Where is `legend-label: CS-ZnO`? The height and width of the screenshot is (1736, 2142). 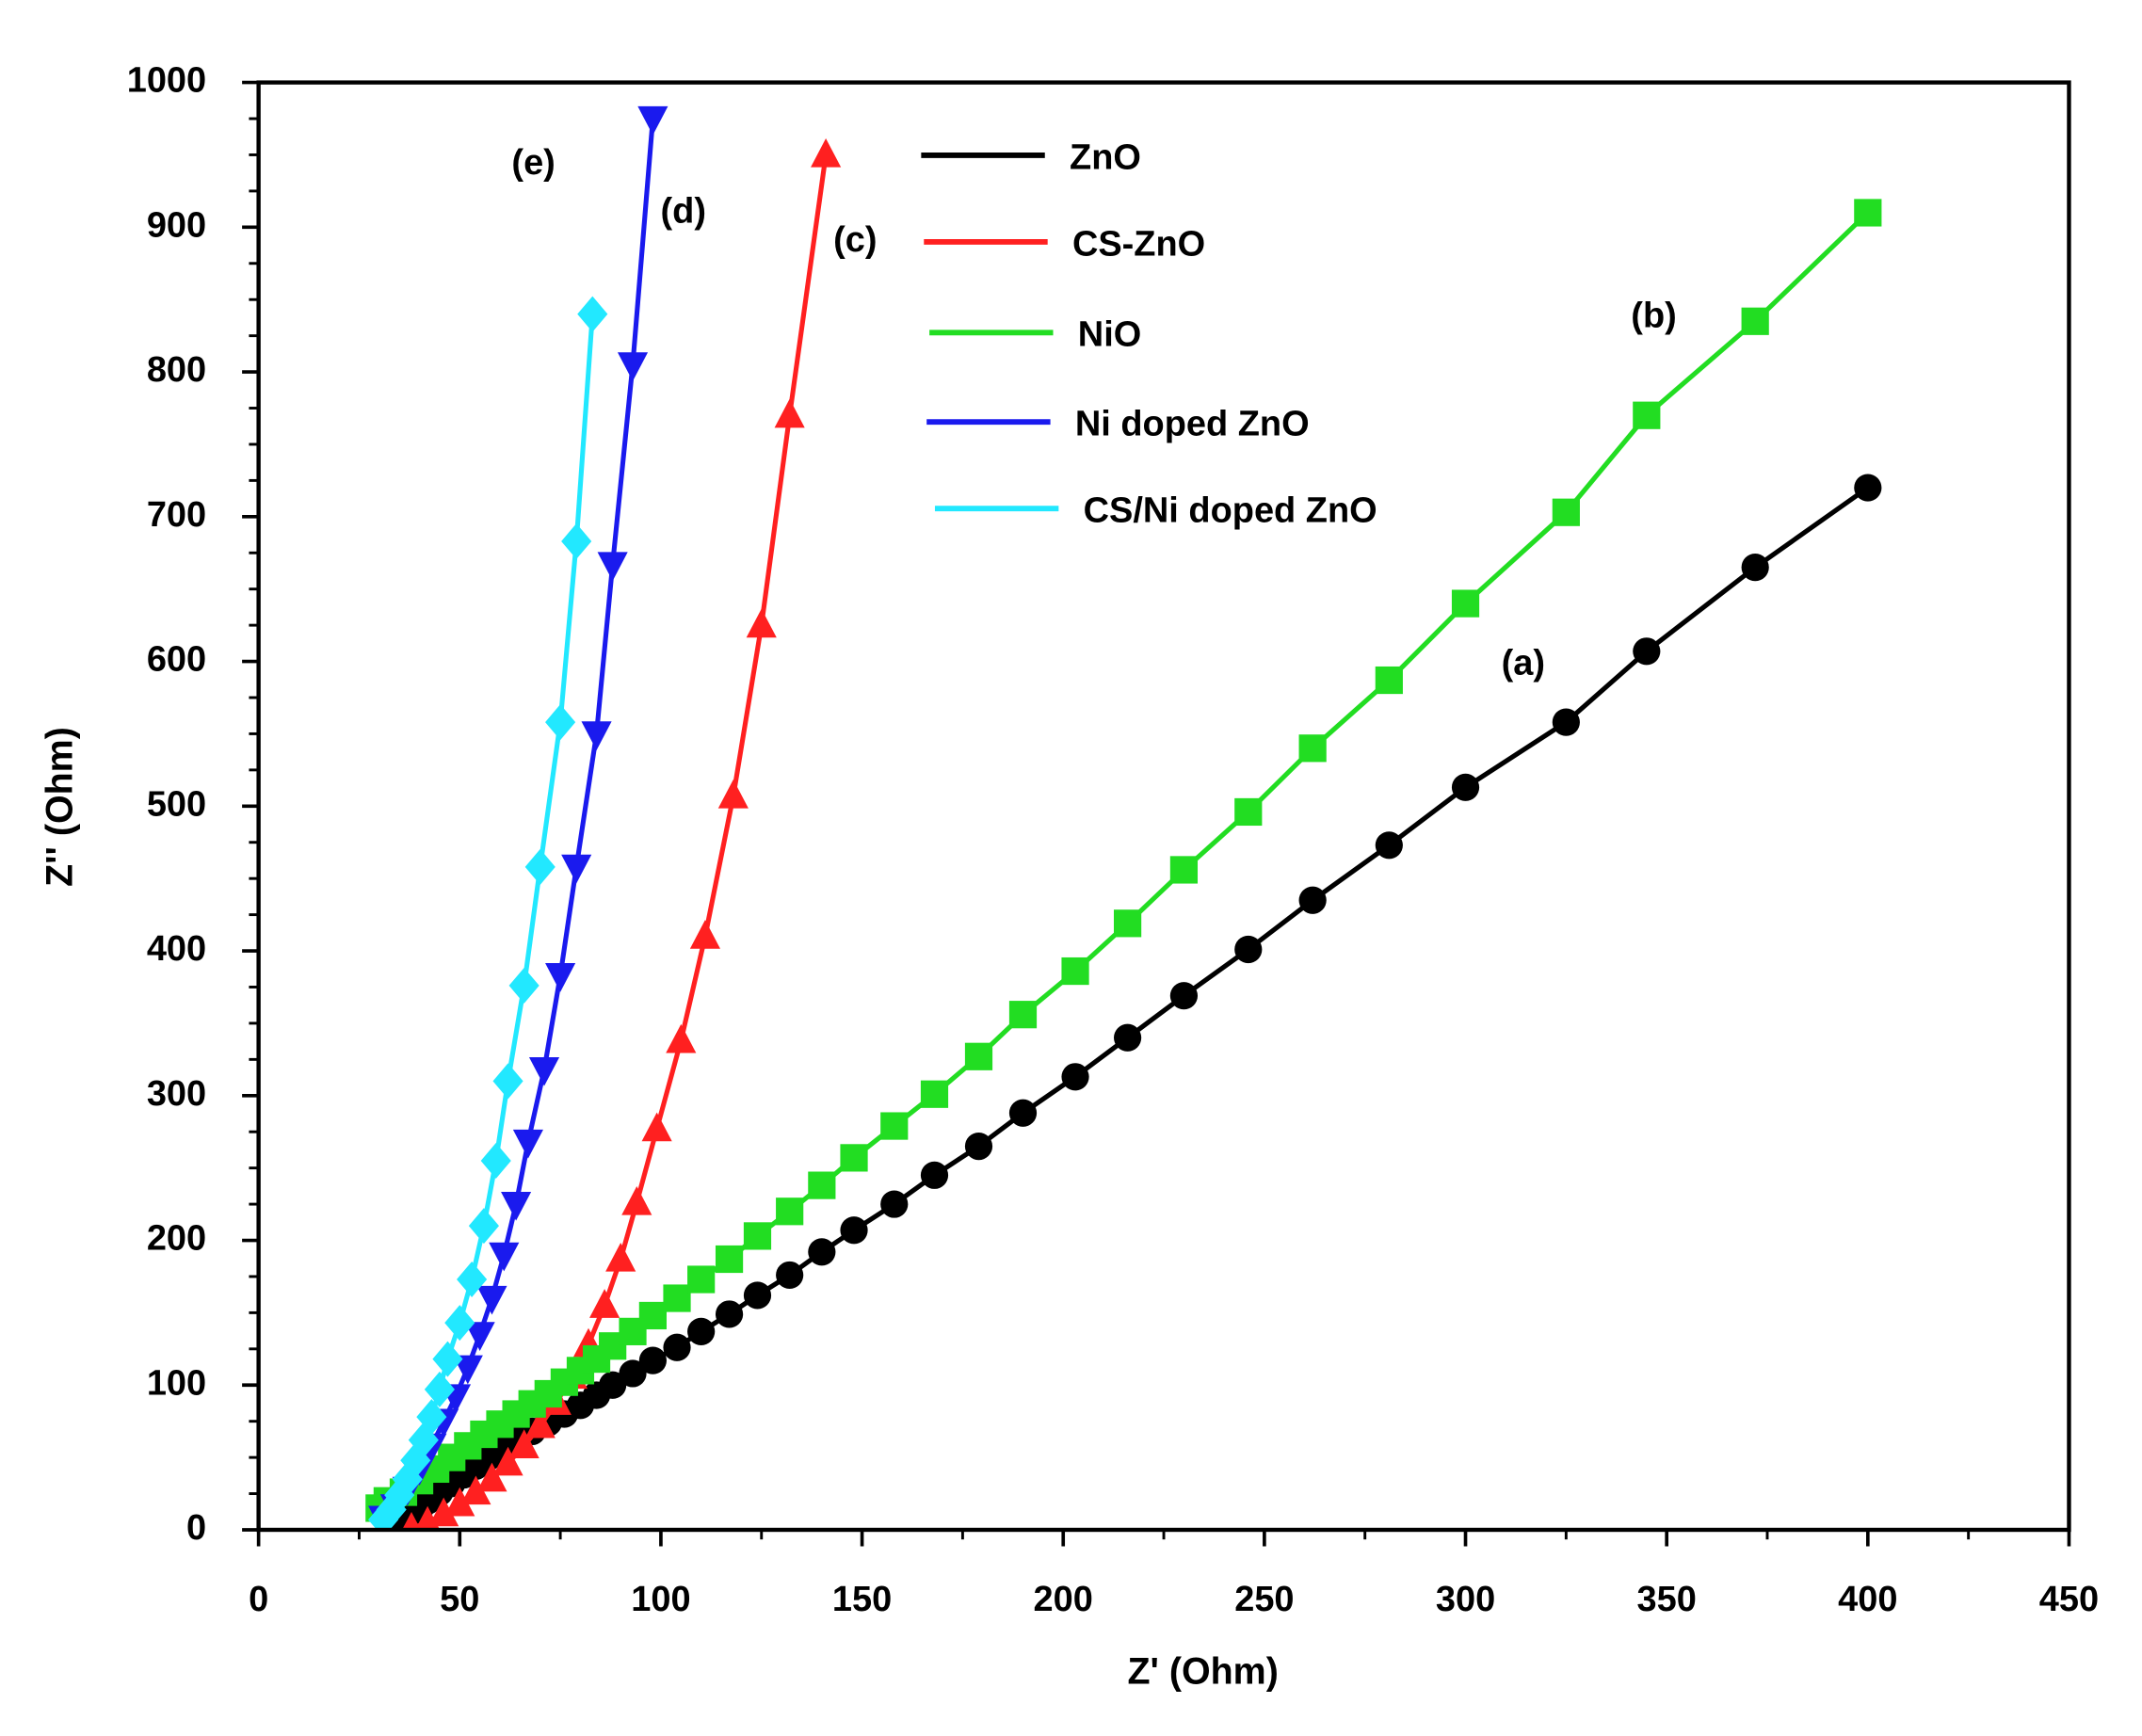
legend-label: CS-ZnO is located at coordinates (1138, 244).